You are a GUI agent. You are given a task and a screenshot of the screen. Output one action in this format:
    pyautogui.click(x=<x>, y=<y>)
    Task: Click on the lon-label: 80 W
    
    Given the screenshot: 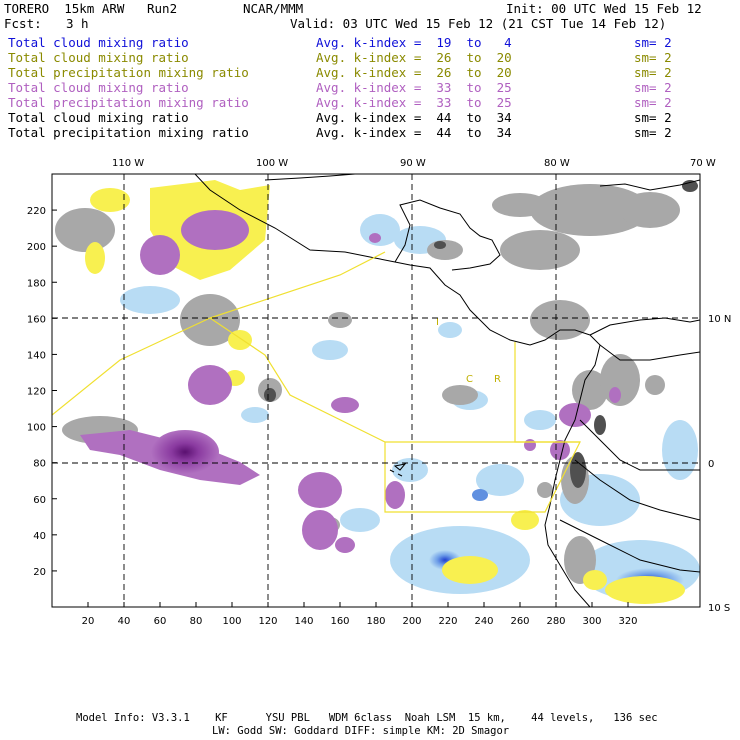 What is the action you would take?
    pyautogui.click(x=557, y=163)
    